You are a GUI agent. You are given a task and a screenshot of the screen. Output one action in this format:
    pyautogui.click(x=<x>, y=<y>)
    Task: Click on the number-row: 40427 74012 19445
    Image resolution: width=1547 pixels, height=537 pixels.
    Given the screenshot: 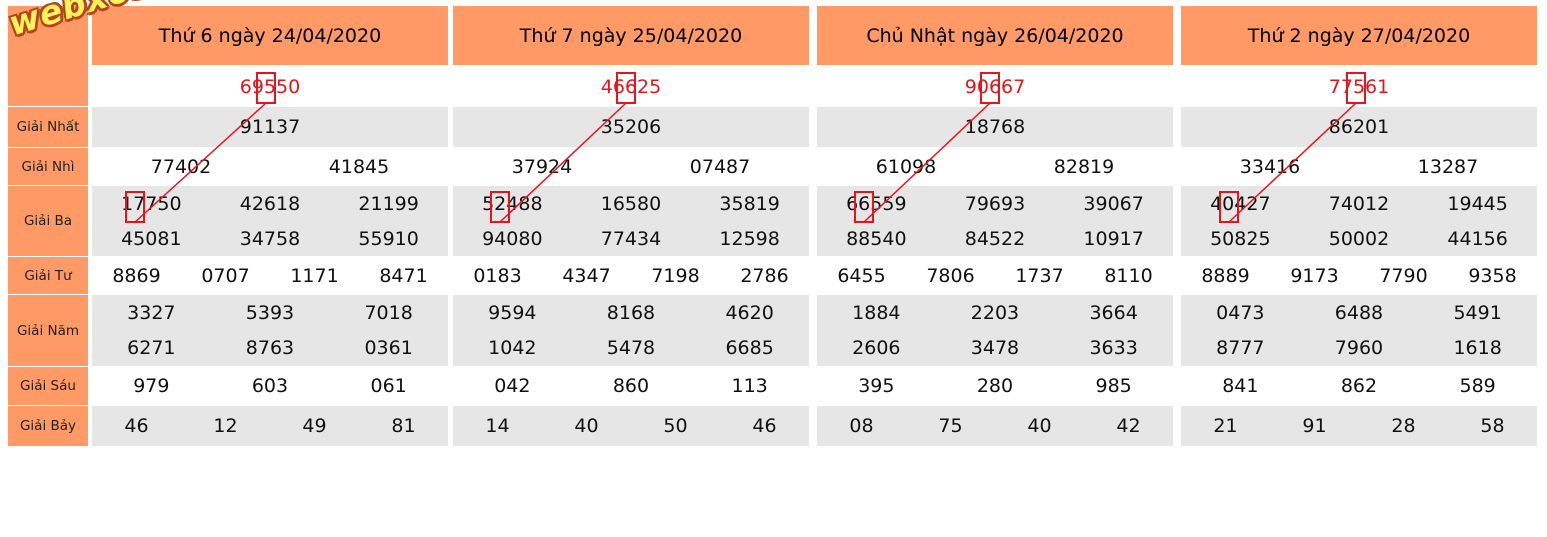 What is the action you would take?
    pyautogui.click(x=1359, y=203)
    